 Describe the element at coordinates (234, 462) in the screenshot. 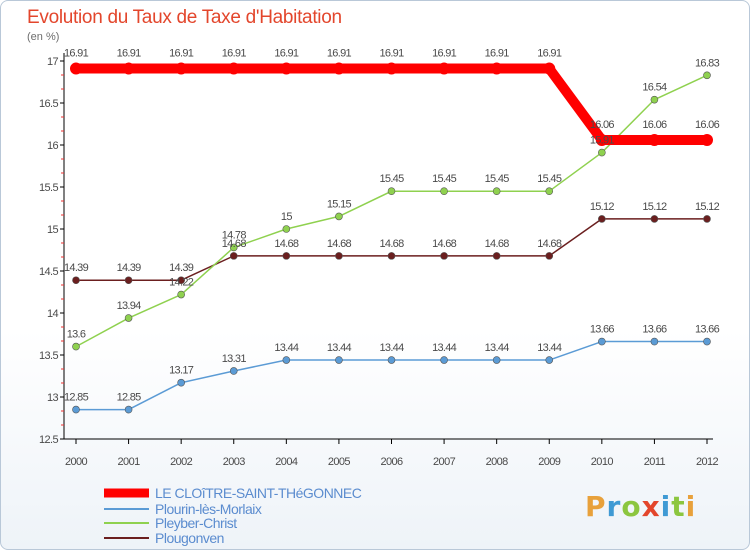

I see `x-tick-label: 2003` at that location.